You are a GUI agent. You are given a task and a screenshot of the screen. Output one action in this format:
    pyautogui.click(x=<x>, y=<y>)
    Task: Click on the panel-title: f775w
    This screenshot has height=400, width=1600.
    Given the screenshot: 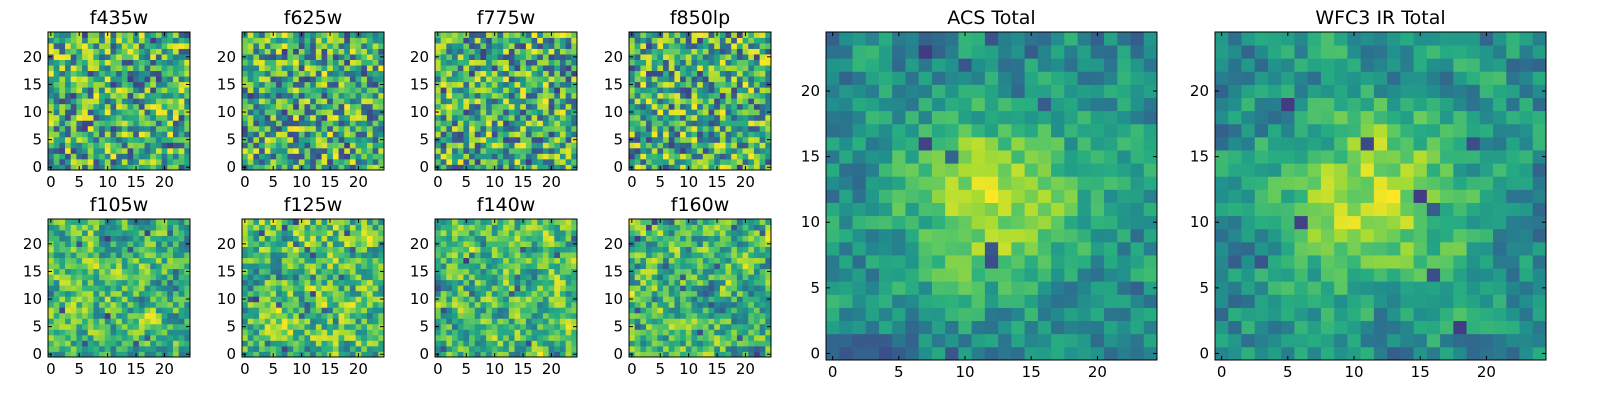 What is the action you would take?
    pyautogui.click(x=506, y=18)
    